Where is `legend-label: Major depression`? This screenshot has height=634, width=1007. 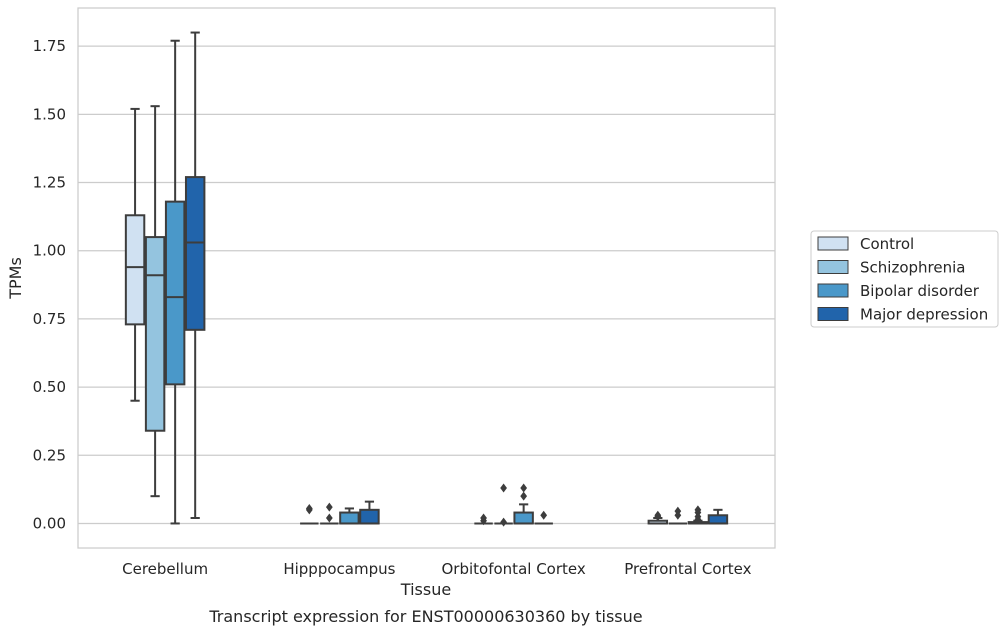
legend-label: Major depression is located at coordinates (924, 315).